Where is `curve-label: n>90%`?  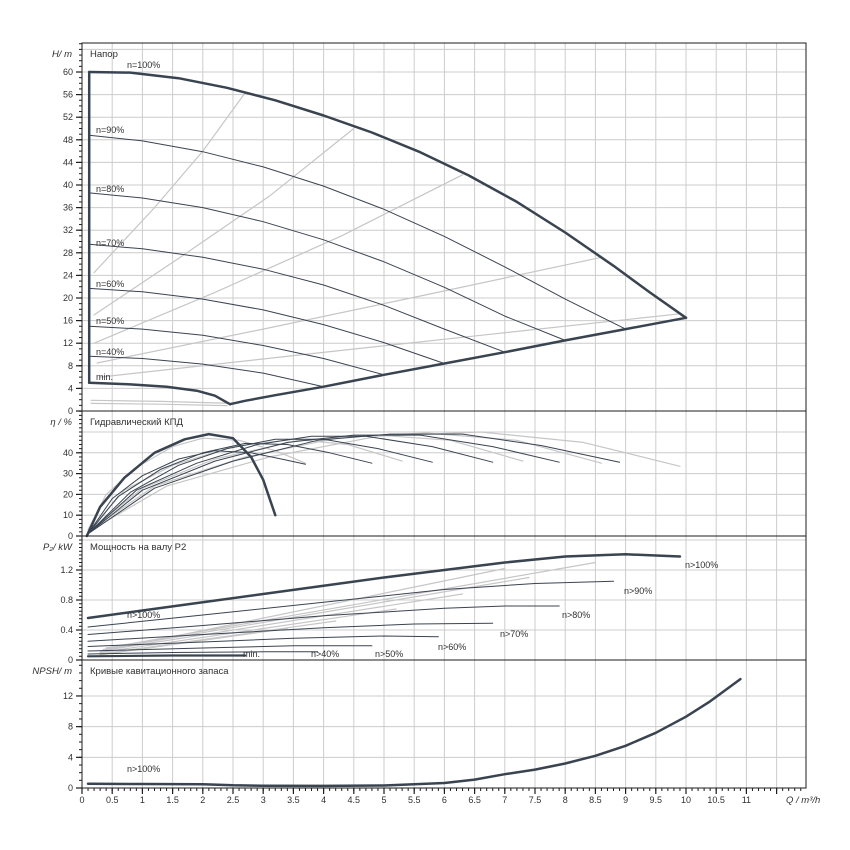 curve-label: n>90% is located at coordinates (638, 591).